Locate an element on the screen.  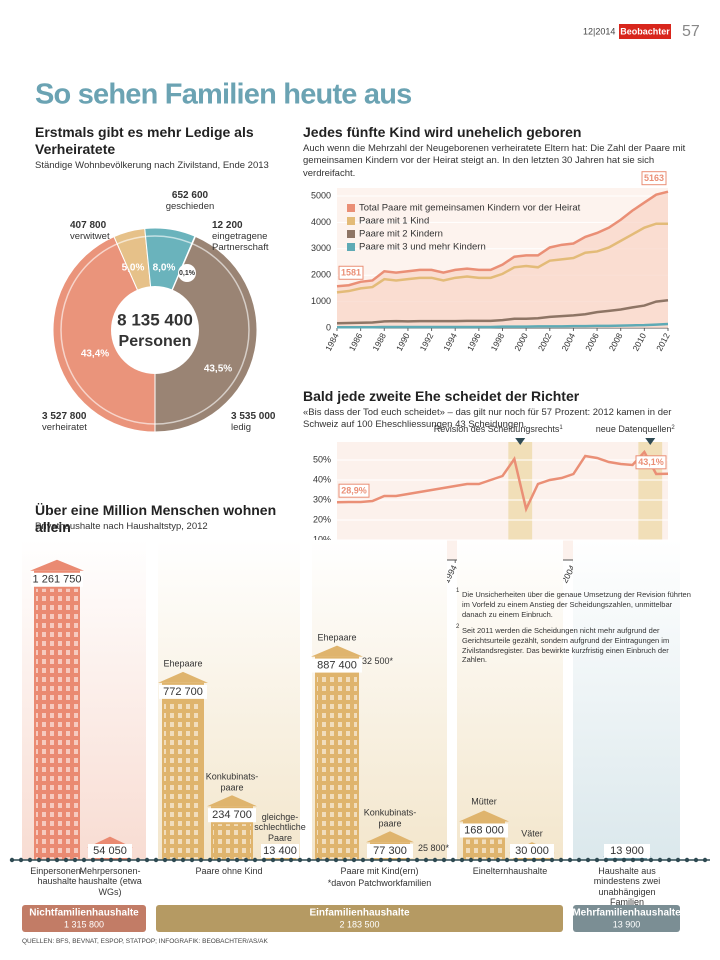
x-tick-label: 2004 is located at coordinates (568, 342).